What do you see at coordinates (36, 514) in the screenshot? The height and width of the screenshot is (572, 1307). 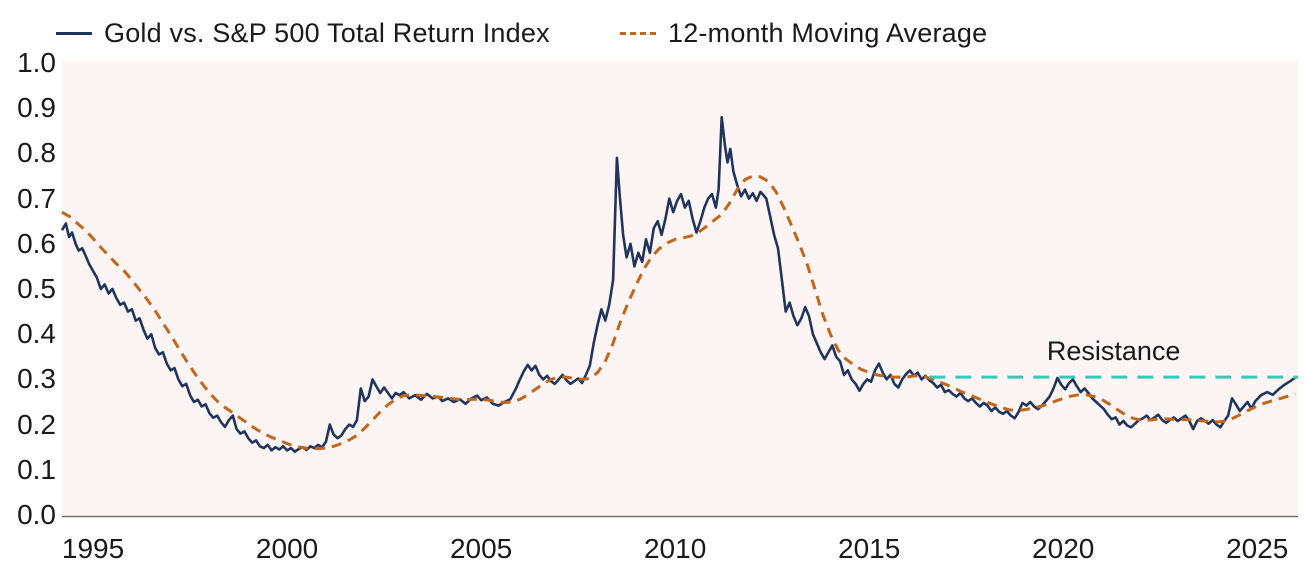 I see `y-tick-label: 0.0` at bounding box center [36, 514].